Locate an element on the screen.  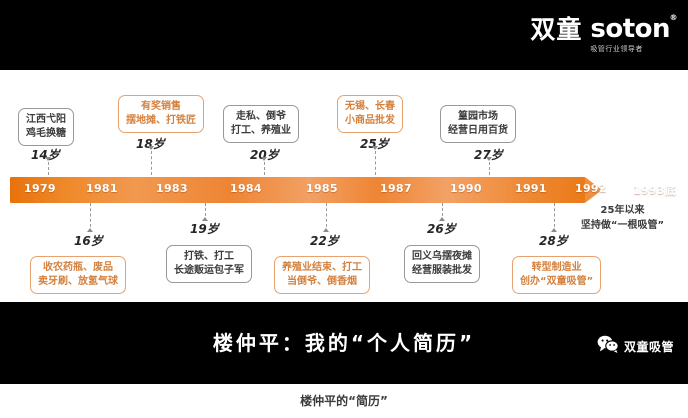
timeline-year-1987: 1987 is located at coordinates (396, 188).